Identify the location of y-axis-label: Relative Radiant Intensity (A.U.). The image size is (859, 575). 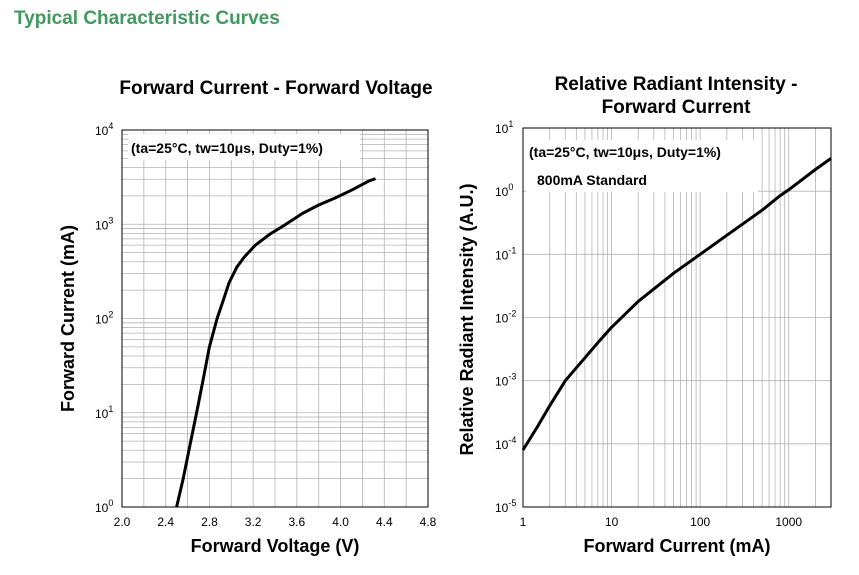
(467, 319).